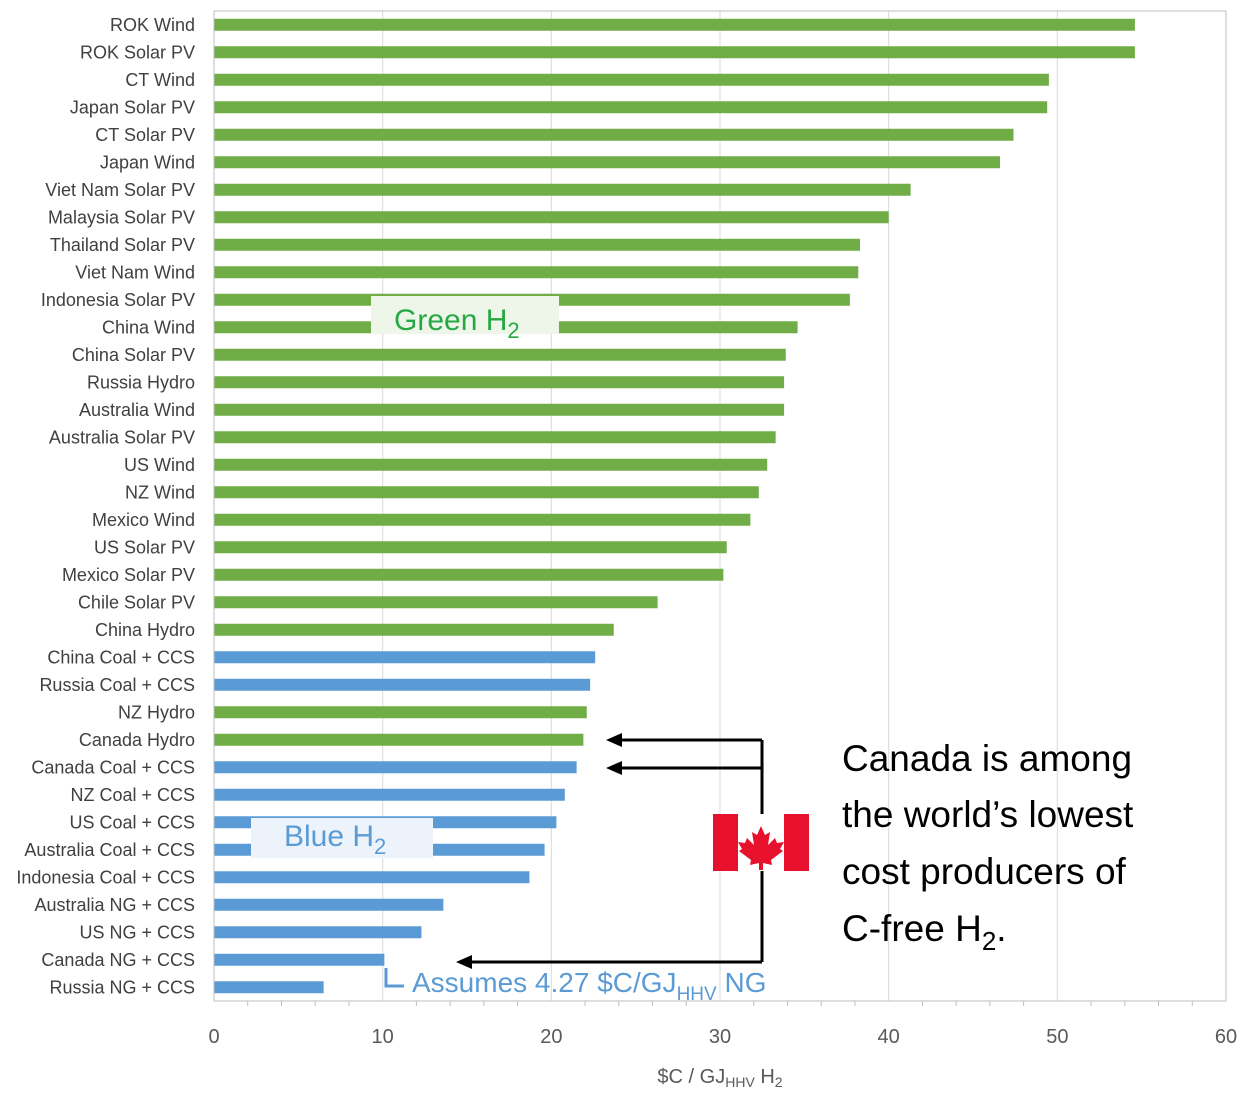  I want to click on x-axis-title: $C / GJHHV H2, so click(719, 1078).